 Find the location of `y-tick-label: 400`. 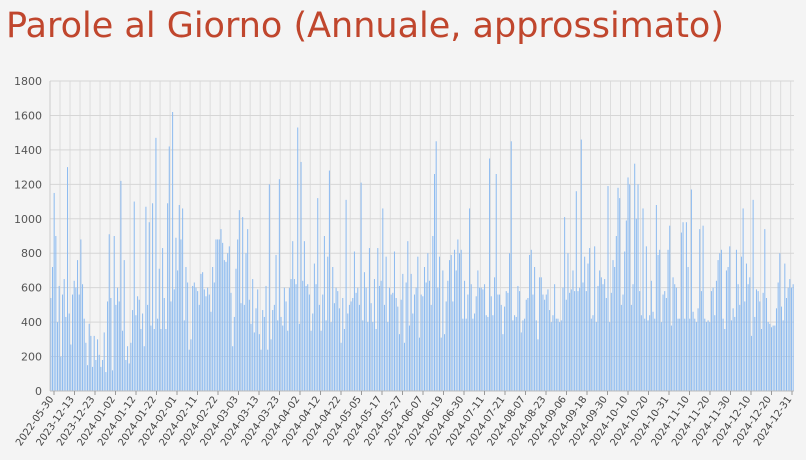

y-tick-label: 400 is located at coordinates (31, 322).